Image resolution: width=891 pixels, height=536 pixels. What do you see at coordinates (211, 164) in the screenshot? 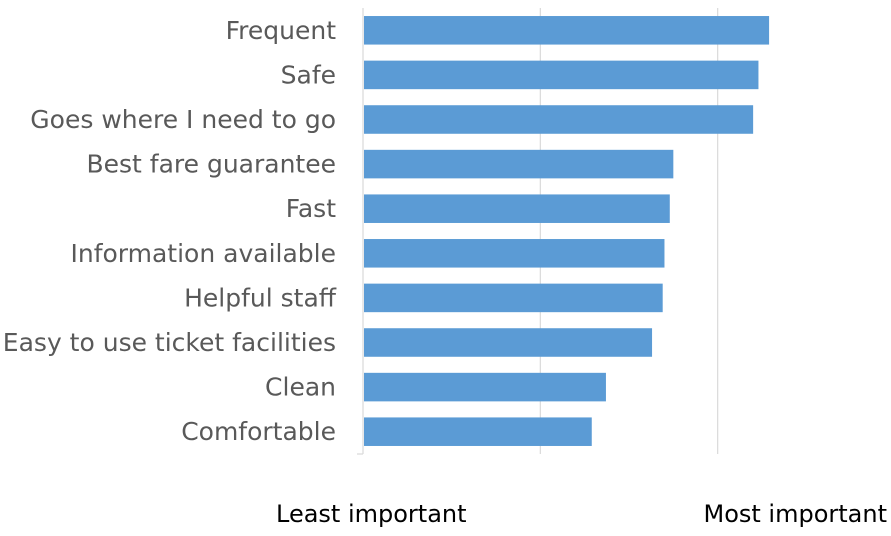
I see `category-label-3: Best fare guarantee` at bounding box center [211, 164].